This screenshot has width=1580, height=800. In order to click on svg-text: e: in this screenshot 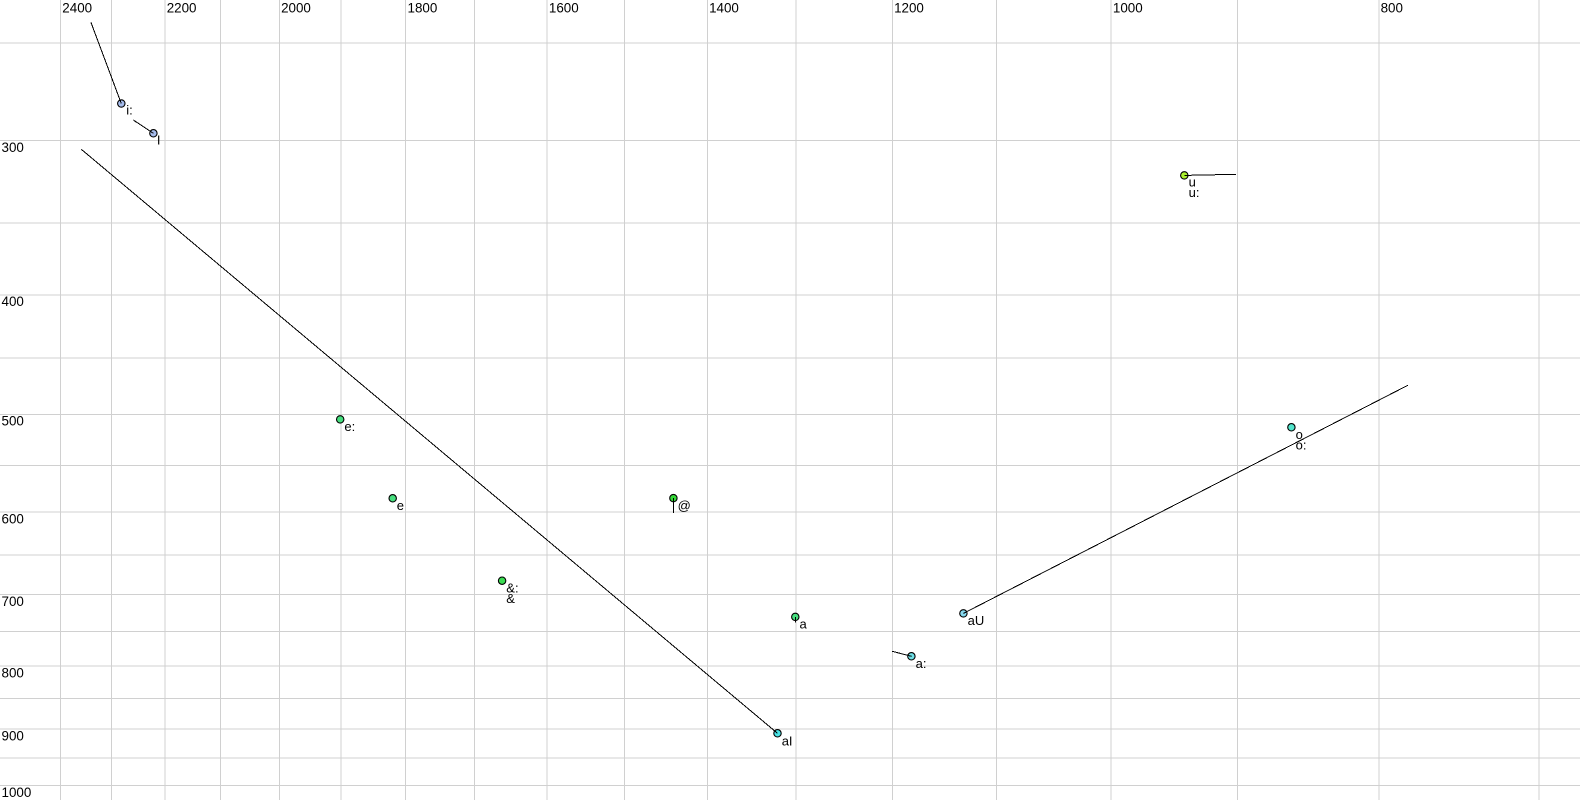, I will do `click(349, 426)`.